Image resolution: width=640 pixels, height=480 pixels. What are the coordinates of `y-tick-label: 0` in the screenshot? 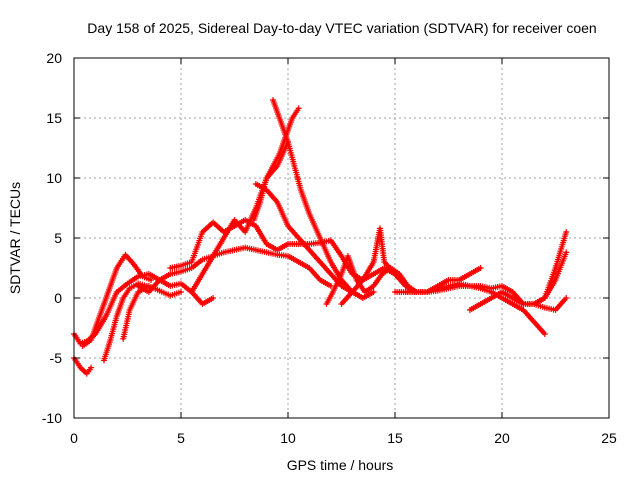 It's located at (58, 298).